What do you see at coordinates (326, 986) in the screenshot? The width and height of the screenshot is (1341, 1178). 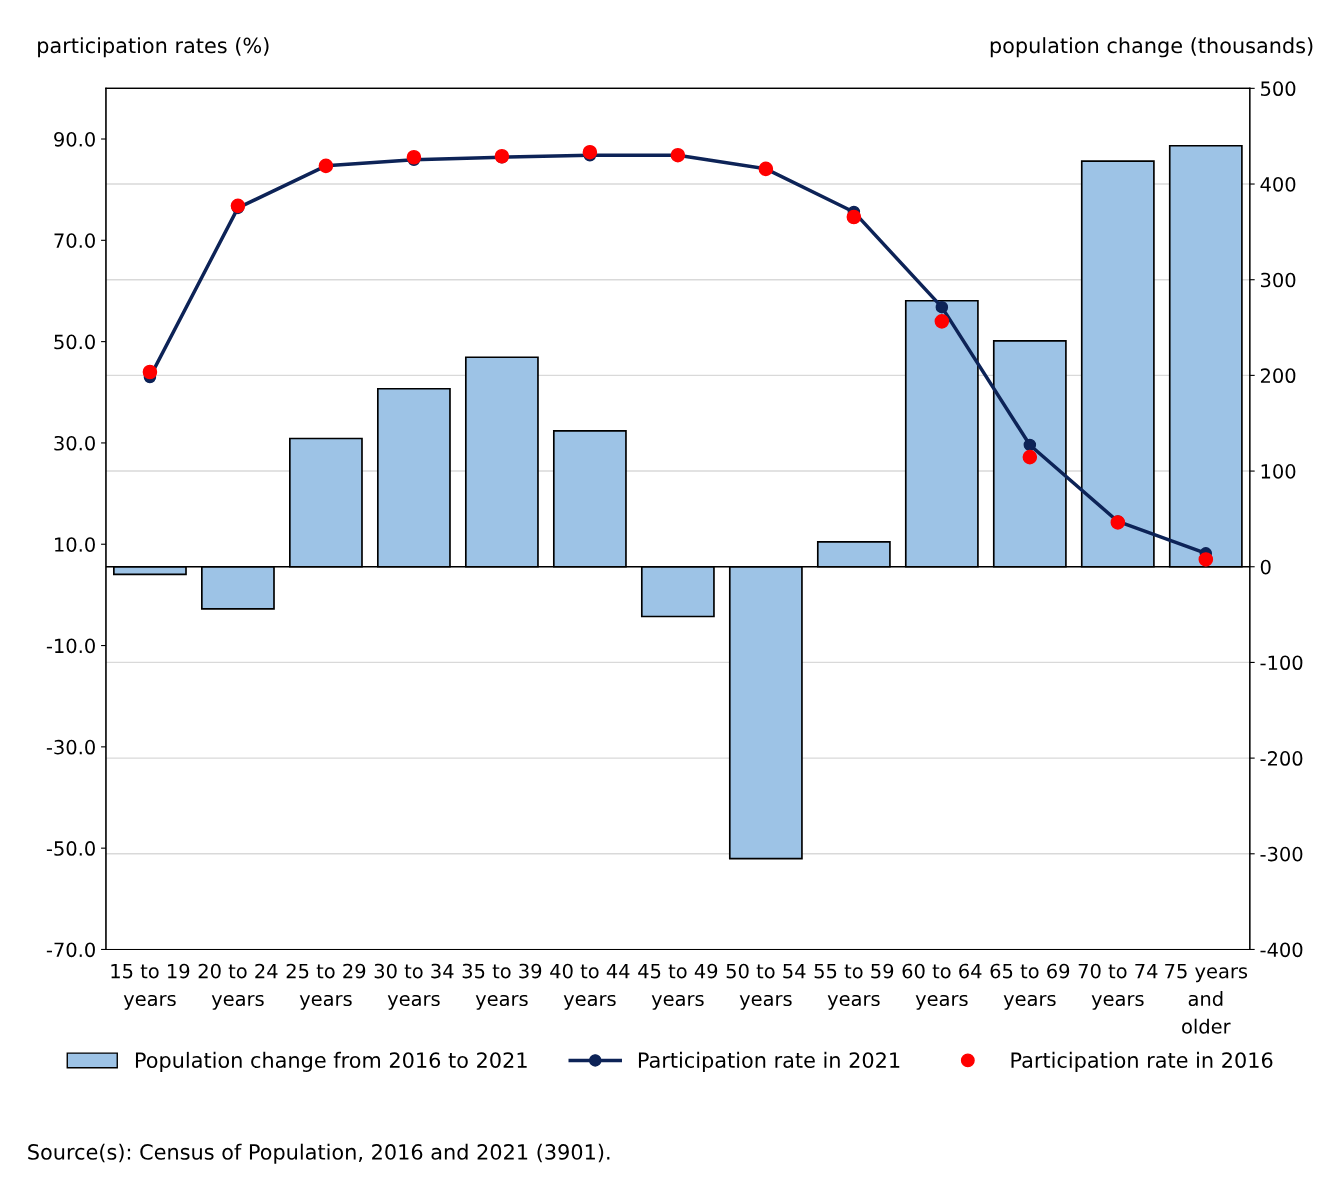 I see `x-tick-label: 25 to 29 years` at bounding box center [326, 986].